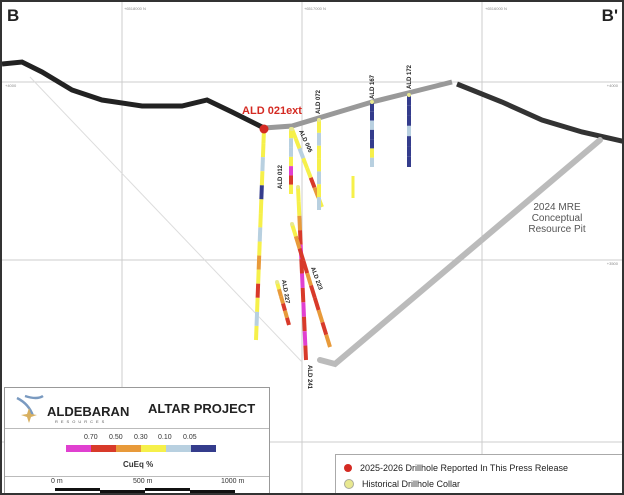 The height and width of the screenshot is (495, 624). Describe the element at coordinates (557, 218) in the screenshot. I see `pit-label-line: Conceptual` at that location.